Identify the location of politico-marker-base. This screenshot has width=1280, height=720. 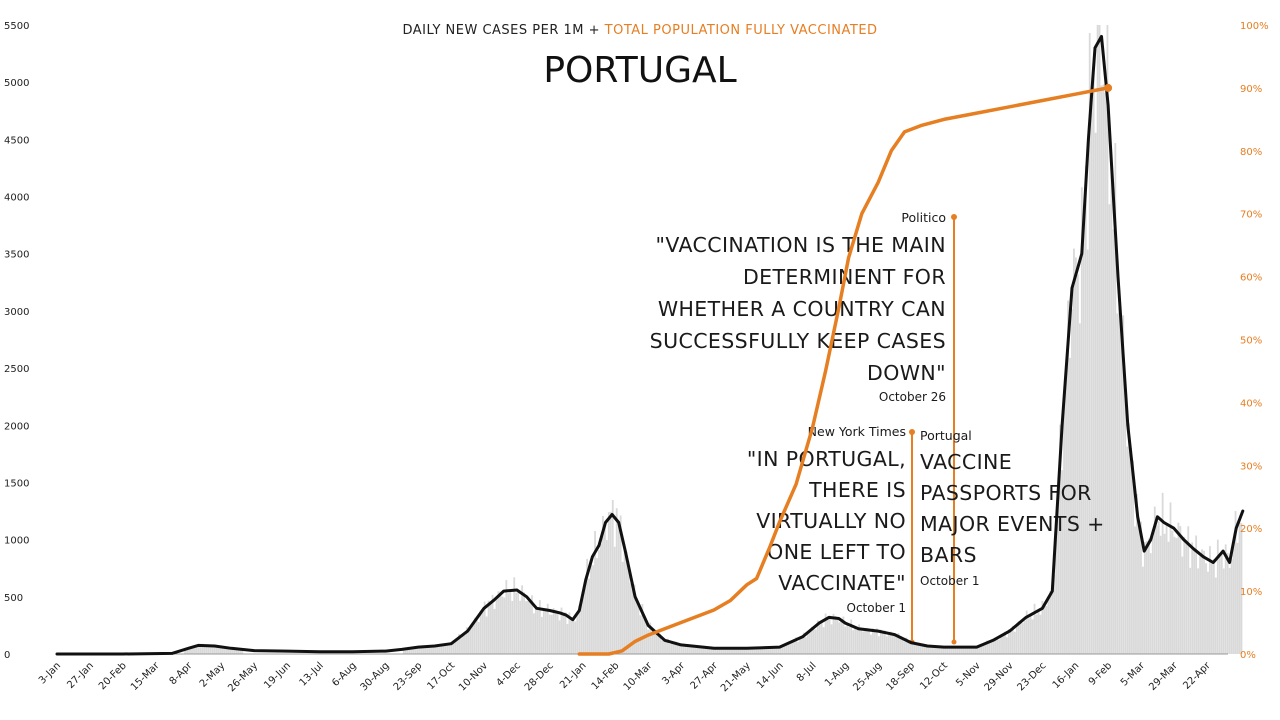
(954, 642).